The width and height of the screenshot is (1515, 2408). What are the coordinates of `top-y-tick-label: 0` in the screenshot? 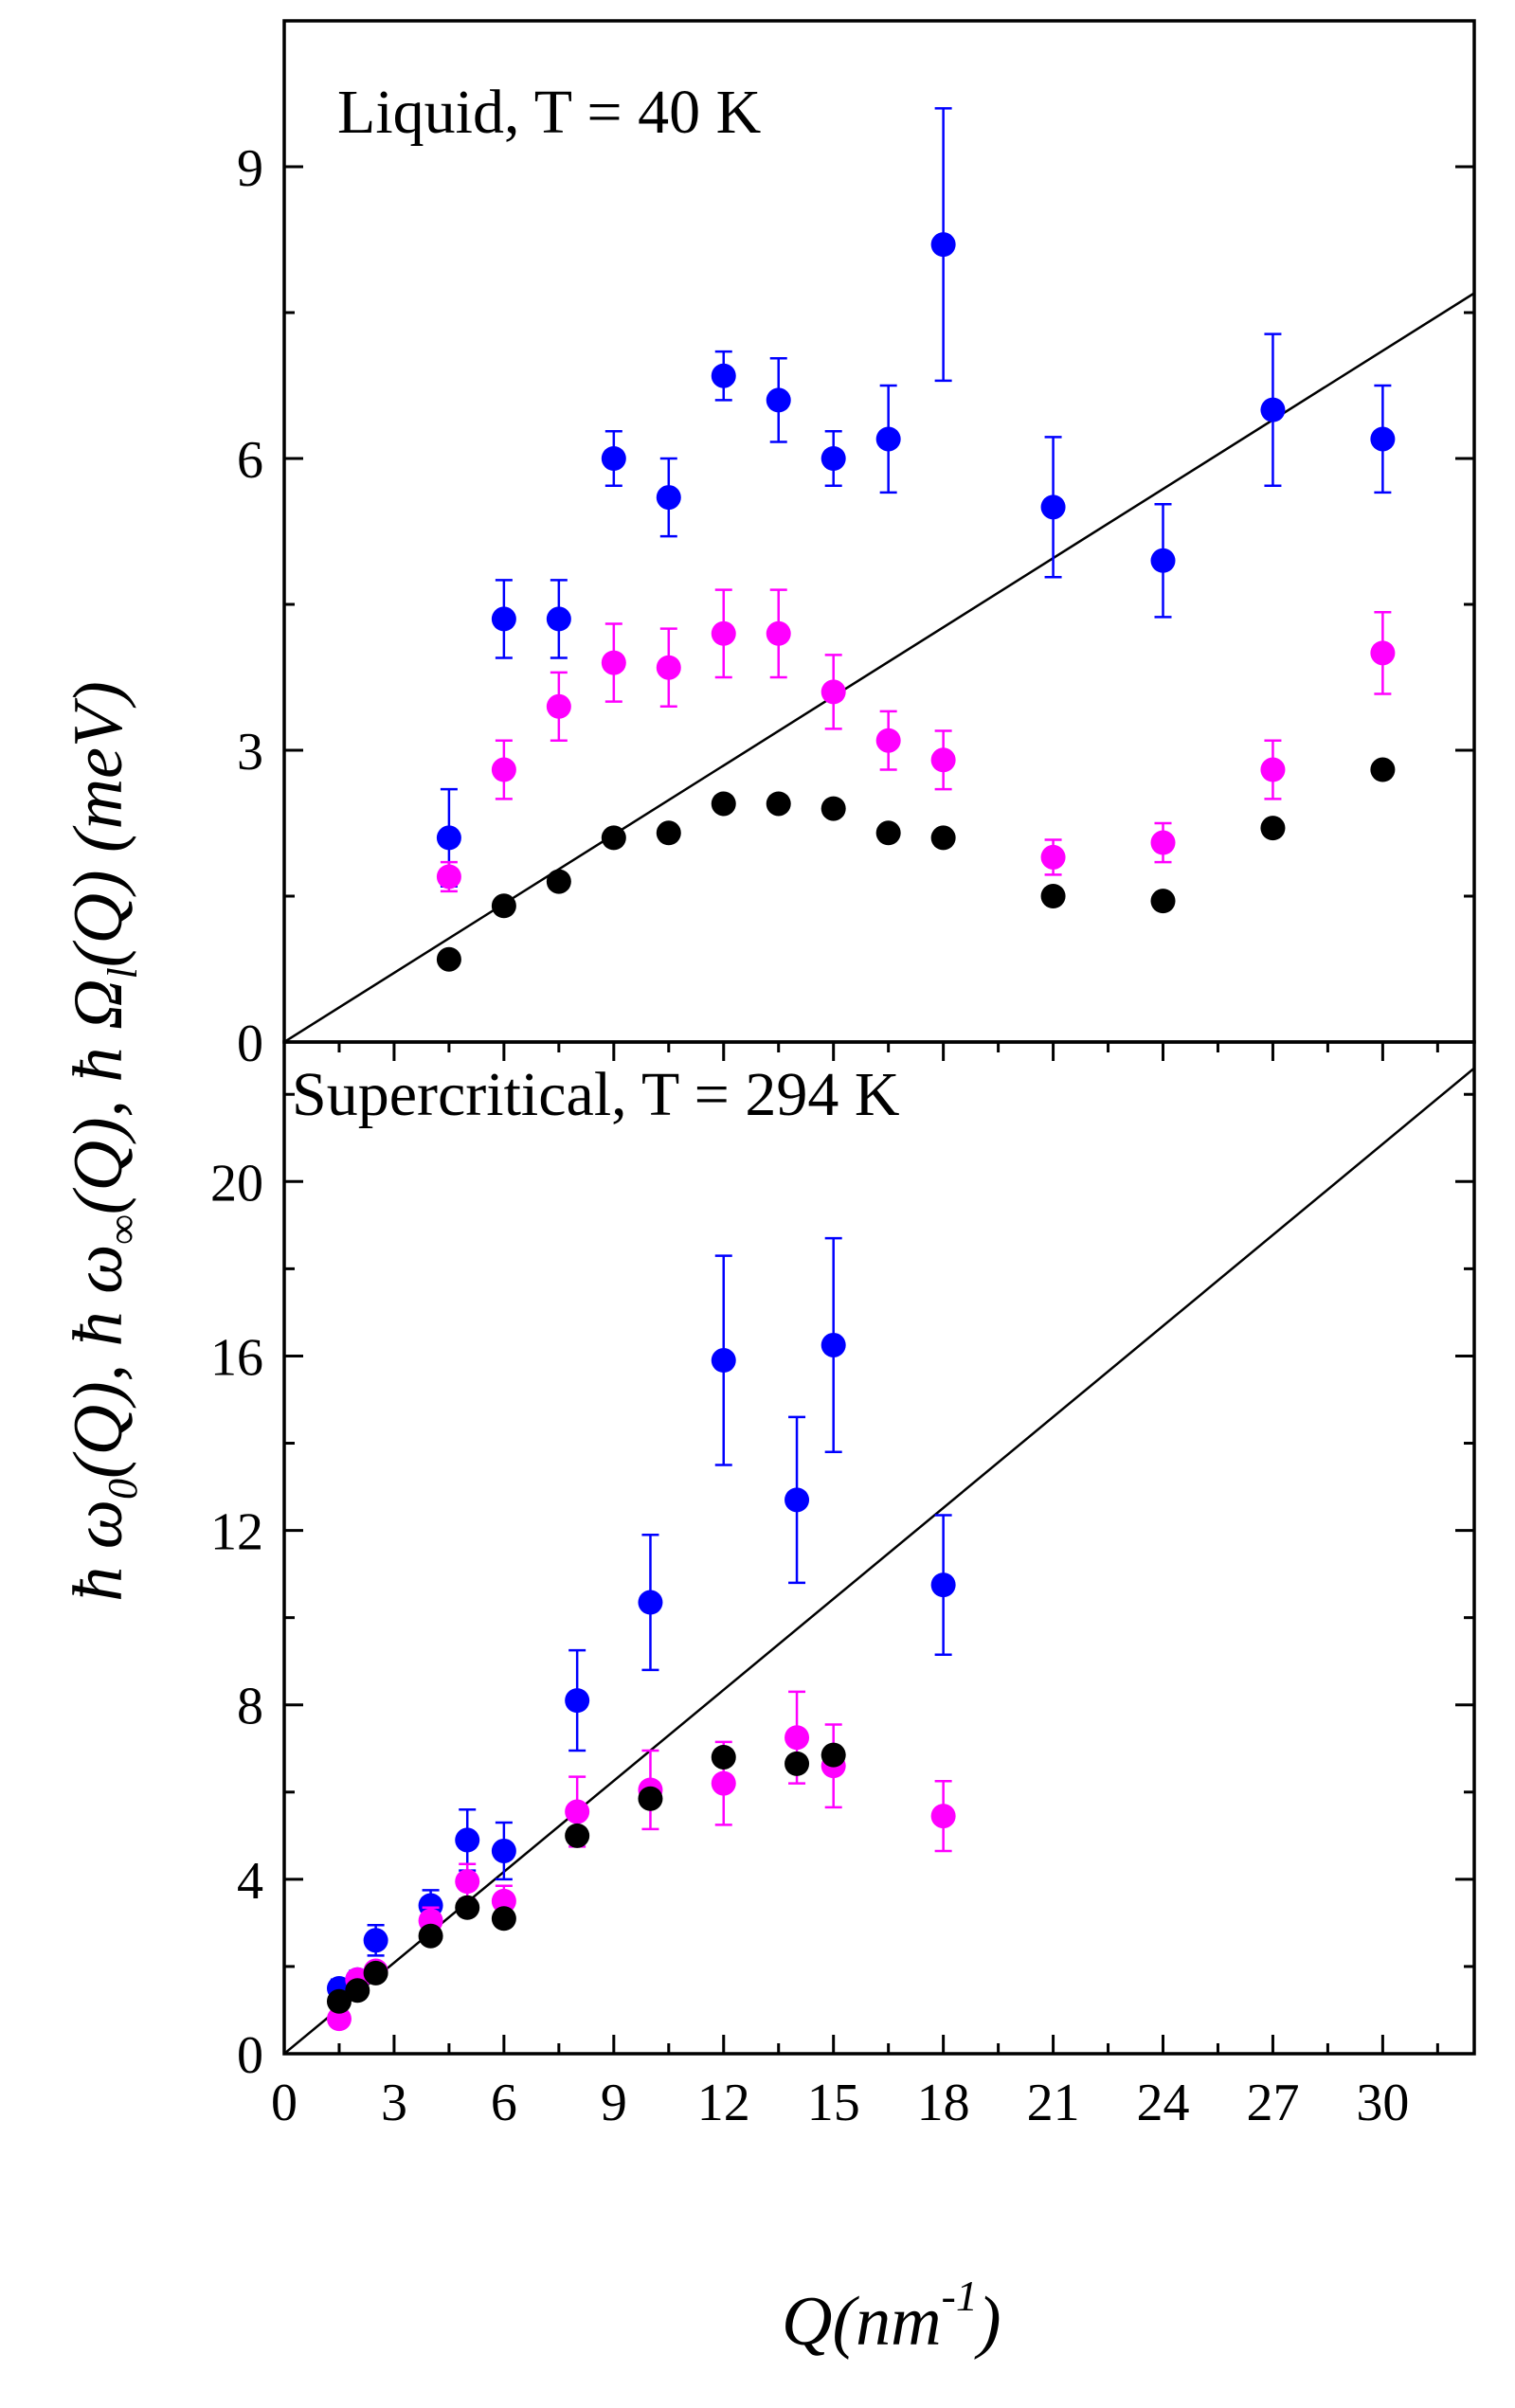 It's located at (250, 1044).